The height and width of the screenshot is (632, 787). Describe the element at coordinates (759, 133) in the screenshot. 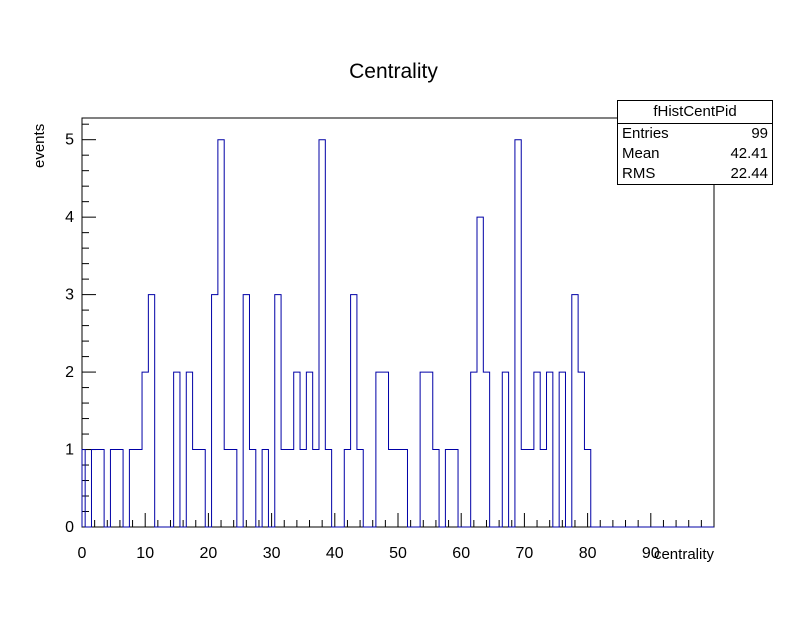

I see `stats-value: 99` at that location.